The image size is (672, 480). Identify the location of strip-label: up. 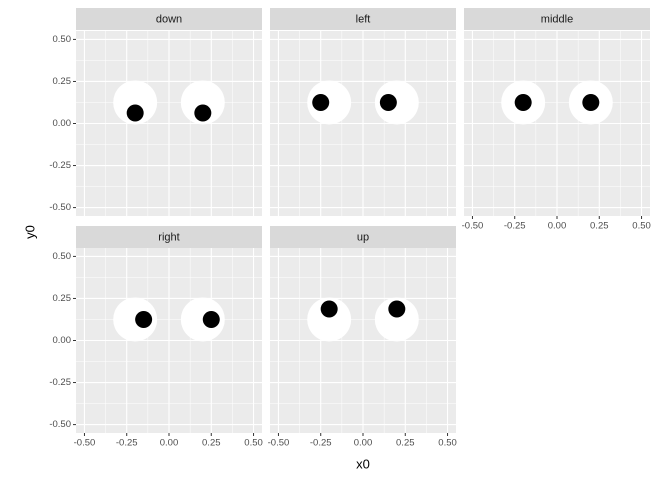
(363, 237).